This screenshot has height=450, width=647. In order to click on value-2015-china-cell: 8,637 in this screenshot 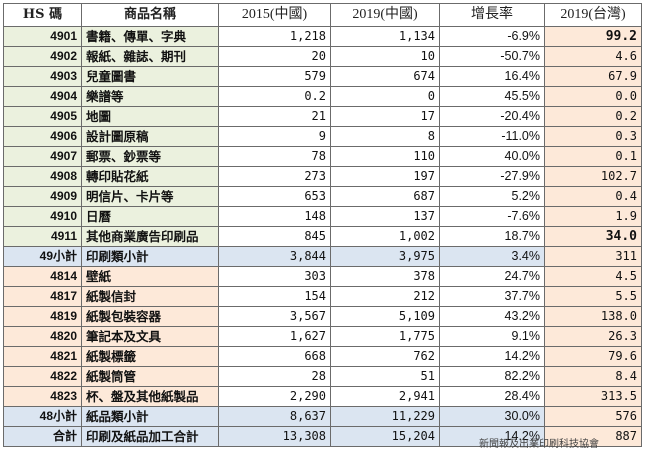, I will do `click(274, 416)`.